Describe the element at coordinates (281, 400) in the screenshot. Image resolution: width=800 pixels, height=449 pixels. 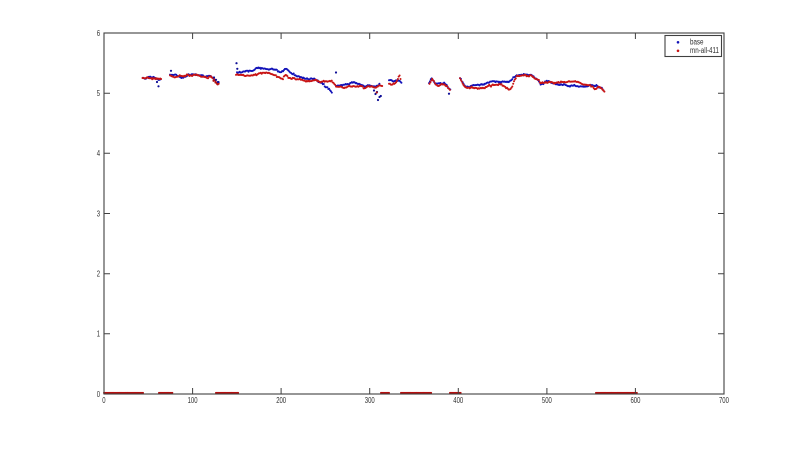
I see `svg-text: 200` at that location.